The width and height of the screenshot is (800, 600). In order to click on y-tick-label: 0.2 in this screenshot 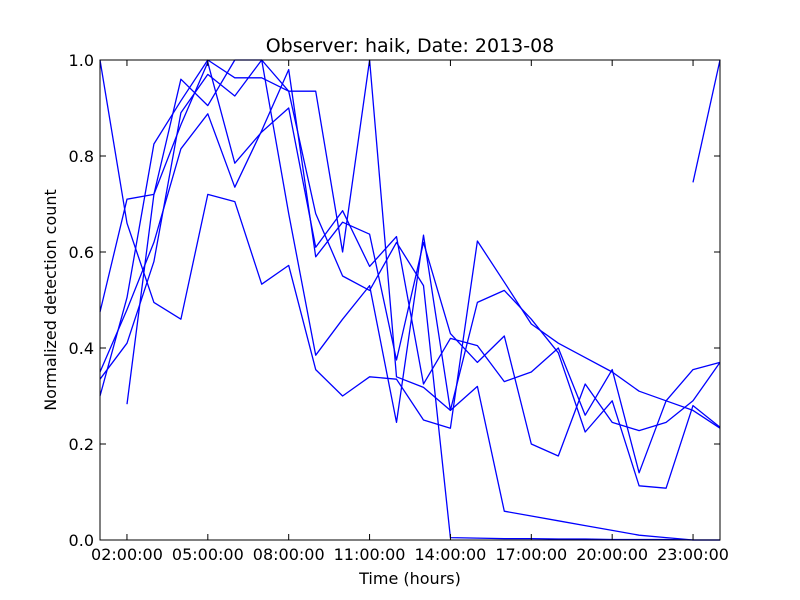, I will do `click(81, 444)`.